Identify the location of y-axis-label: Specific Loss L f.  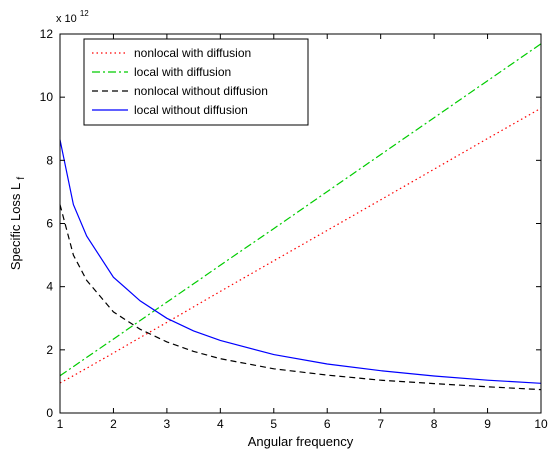
(17, 224).